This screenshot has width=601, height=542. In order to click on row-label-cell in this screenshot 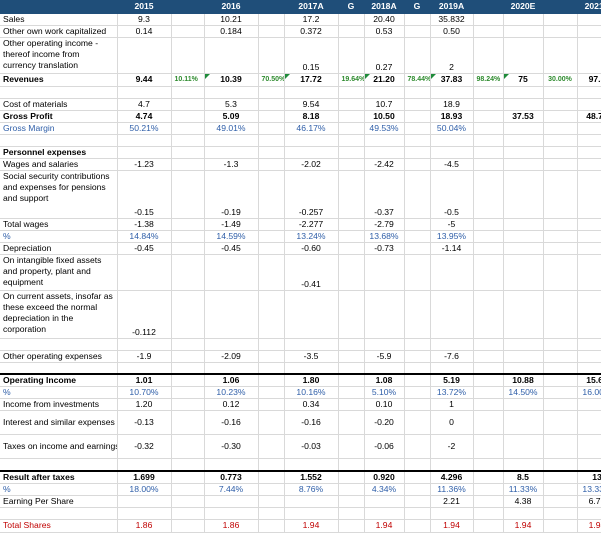, I will do `click(59, 7)`.